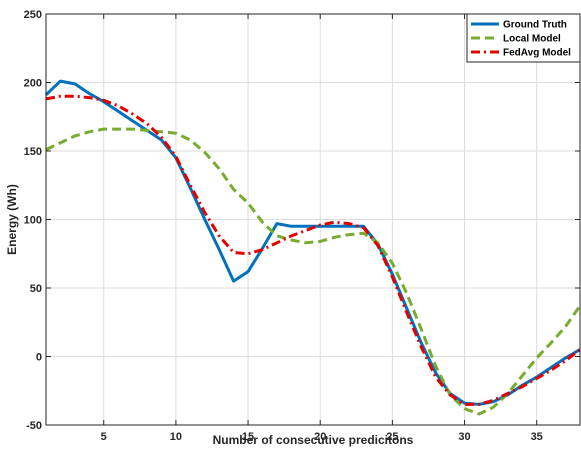 The width and height of the screenshot is (581, 449). Describe the element at coordinates (33, 221) in the screenshot. I see `y-tick-label: 100` at that location.